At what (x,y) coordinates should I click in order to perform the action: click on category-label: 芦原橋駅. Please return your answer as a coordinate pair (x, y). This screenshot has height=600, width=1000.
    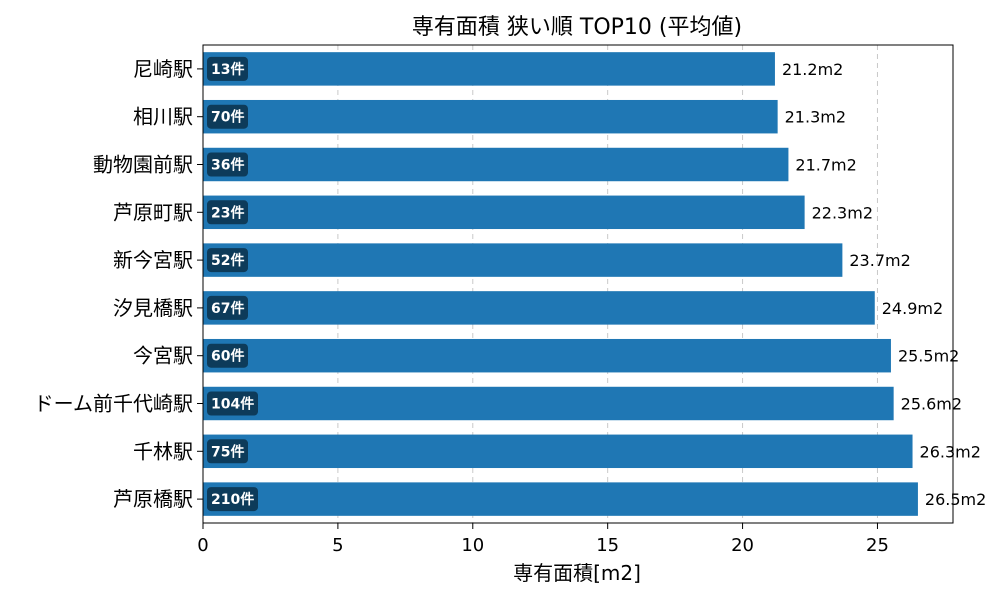
    Looking at the image, I should click on (153, 499).